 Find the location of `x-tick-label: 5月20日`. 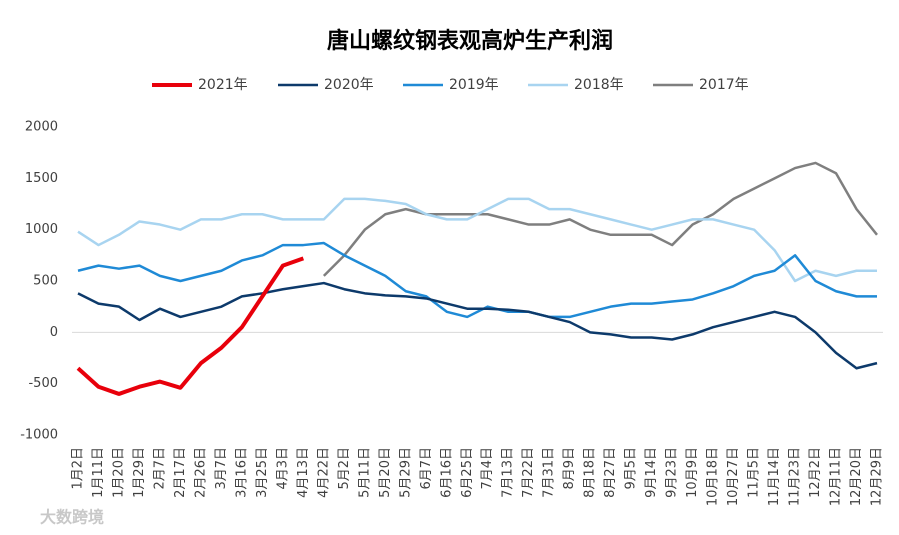

x-tick-label: 5月20日 is located at coordinates (385, 472).